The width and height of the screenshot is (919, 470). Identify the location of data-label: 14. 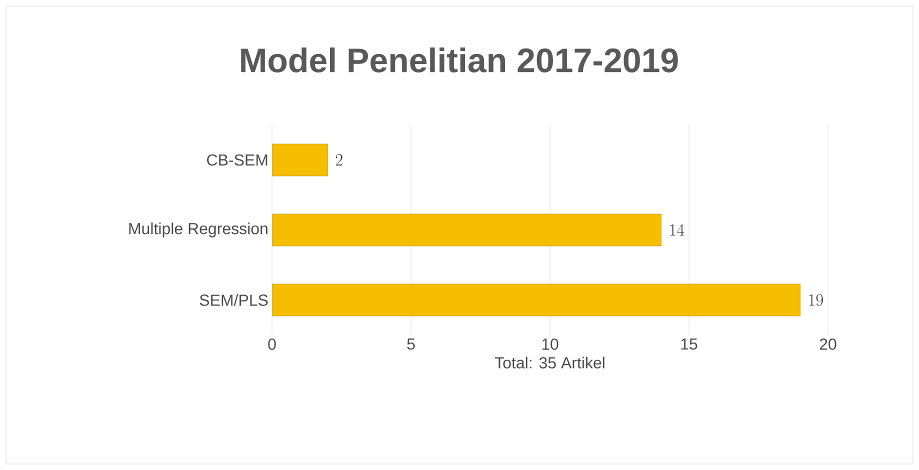
(677, 230).